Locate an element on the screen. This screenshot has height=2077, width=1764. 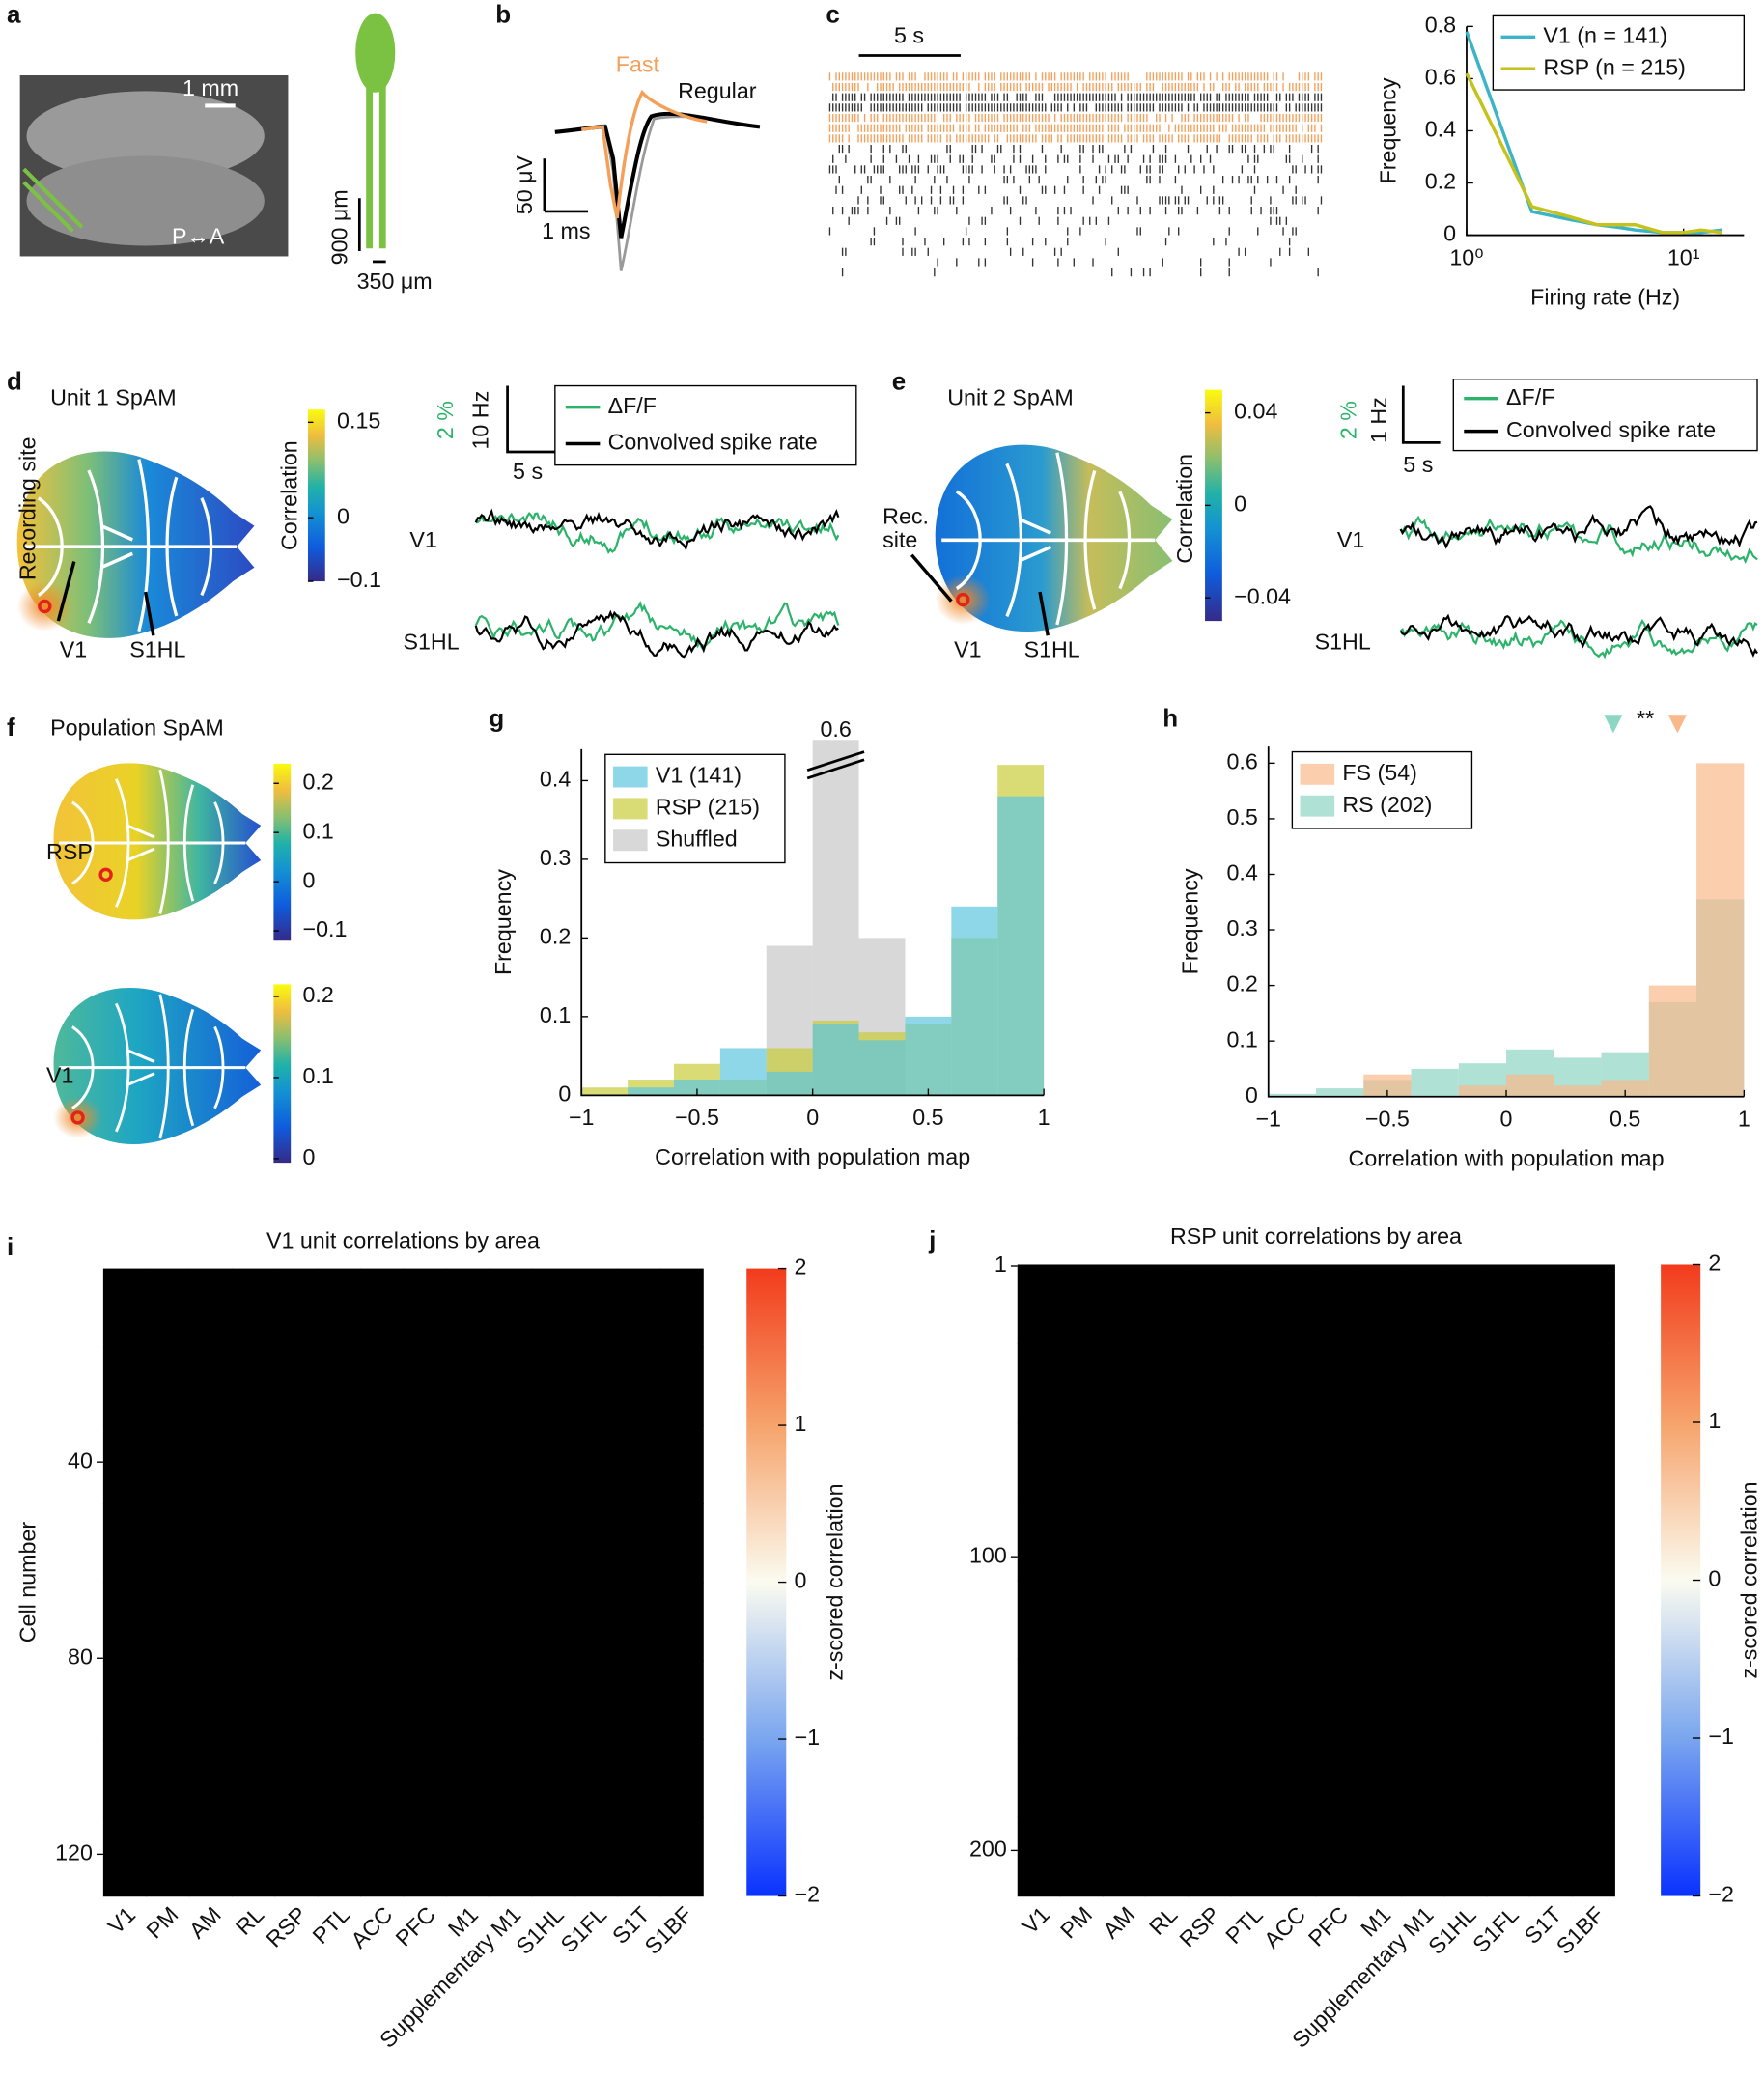
colorbar-tick-label: 0.1 is located at coordinates (317, 1075).